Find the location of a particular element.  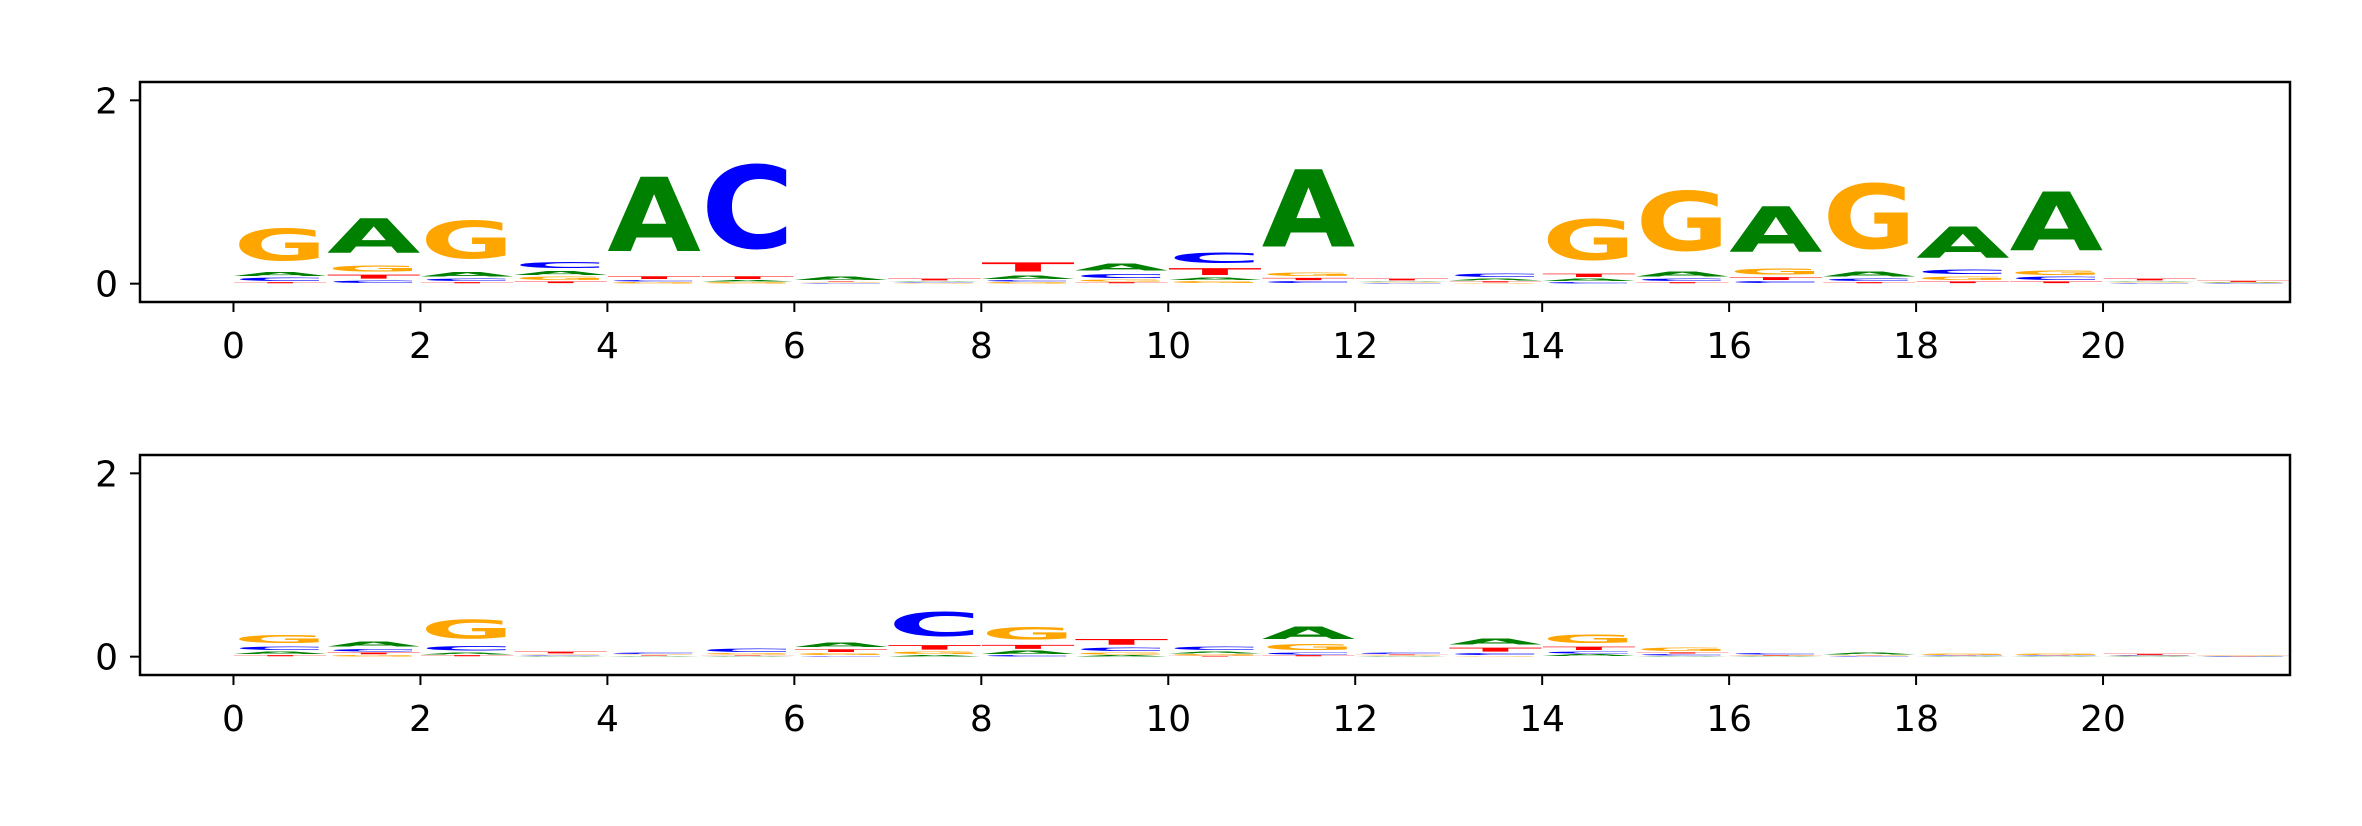

y-tick-label: 0 is located at coordinates (106, 285).